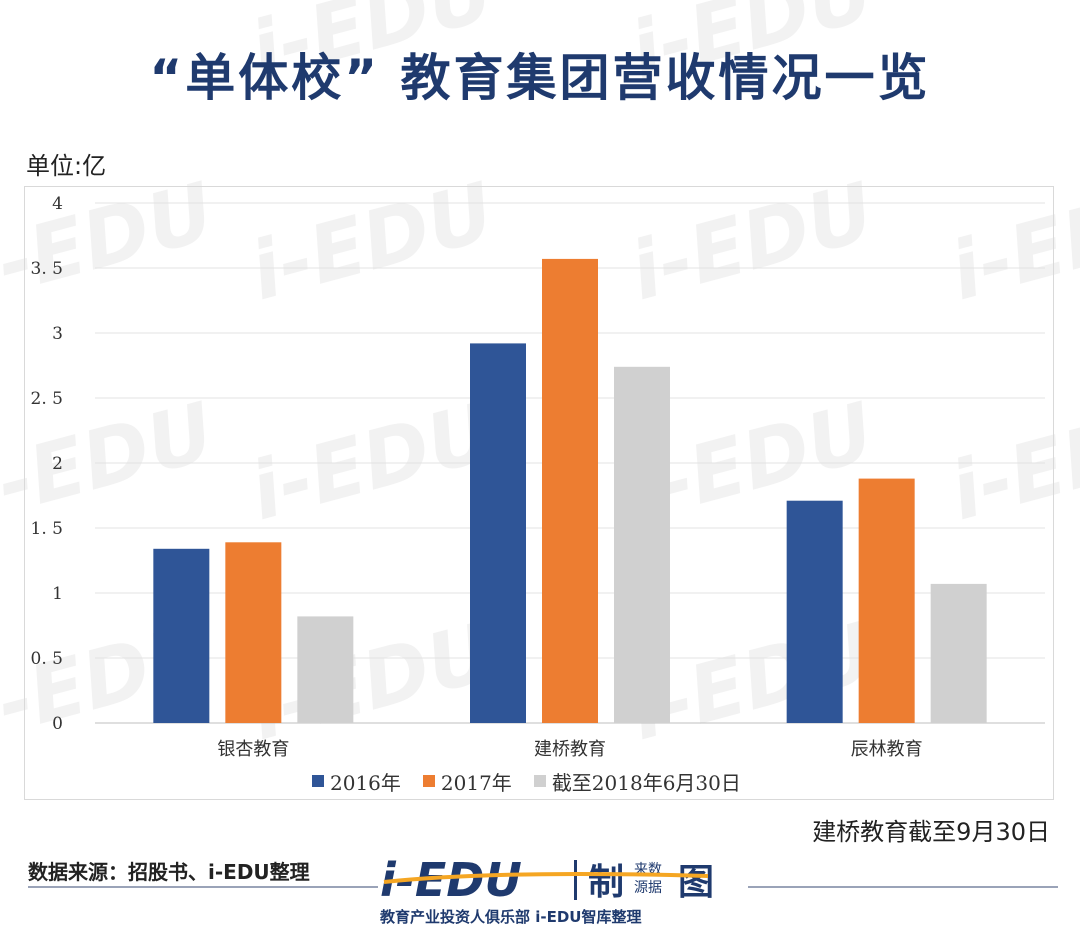  What do you see at coordinates (526, 781) in the screenshot?
I see `legend: 2016年 2017年 截至2018年6月30日` at bounding box center [526, 781].